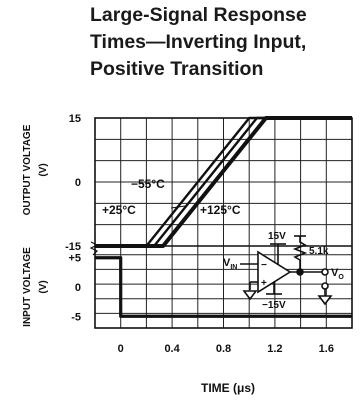  I want to click on circuit-vin-v: V, so click(227, 263).